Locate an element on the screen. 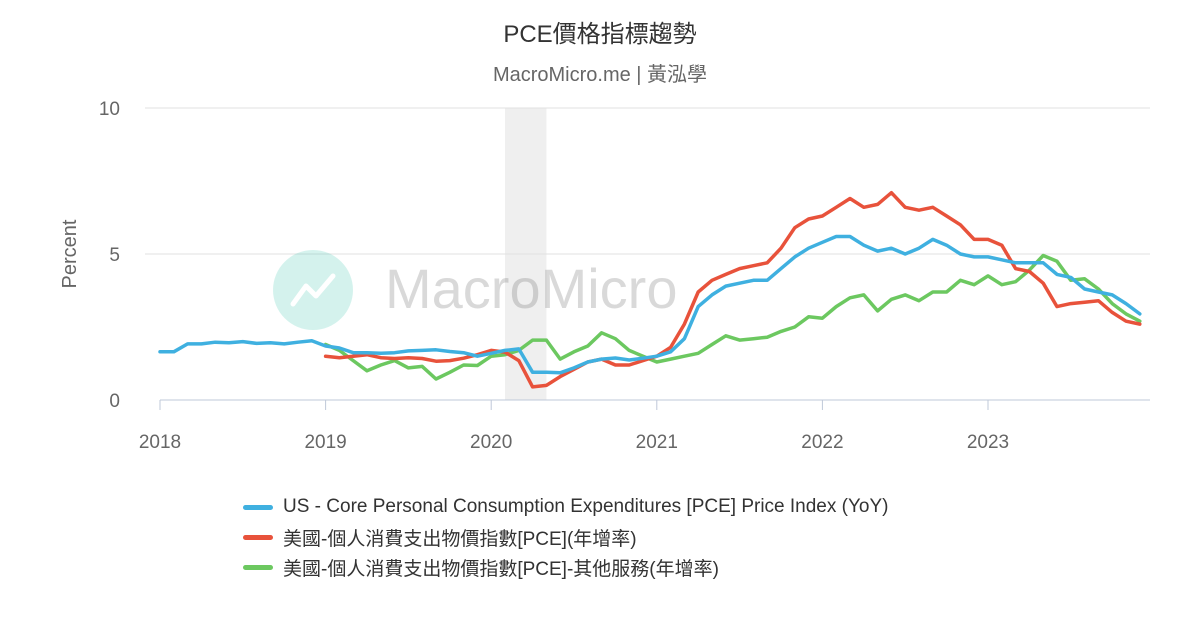 The height and width of the screenshot is (630, 1200). x-tick-label: 2021 is located at coordinates (657, 442).